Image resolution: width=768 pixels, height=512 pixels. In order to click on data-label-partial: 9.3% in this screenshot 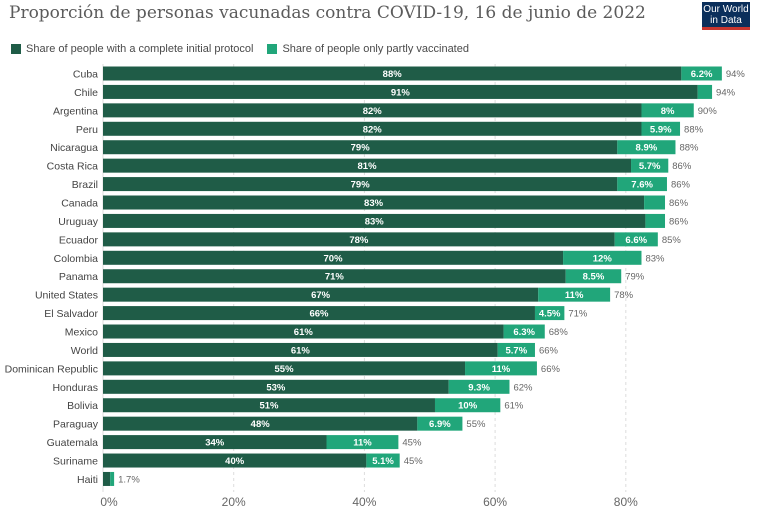, I will do `click(479, 387)`.